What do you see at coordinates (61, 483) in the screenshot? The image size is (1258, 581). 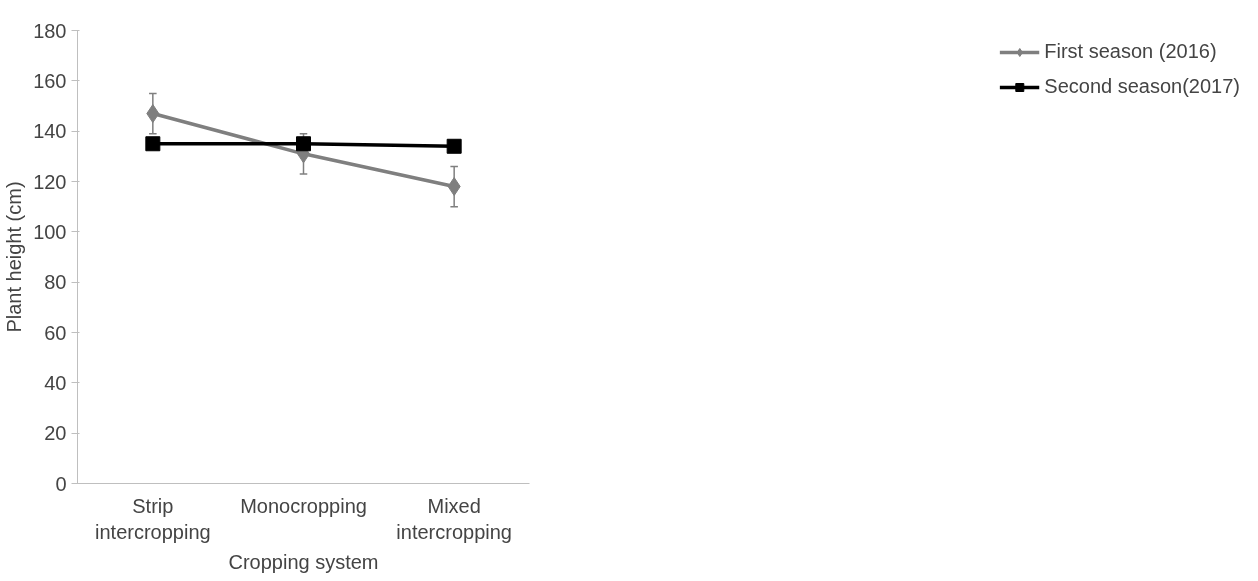 I see `y-tick-label: 0` at bounding box center [61, 483].